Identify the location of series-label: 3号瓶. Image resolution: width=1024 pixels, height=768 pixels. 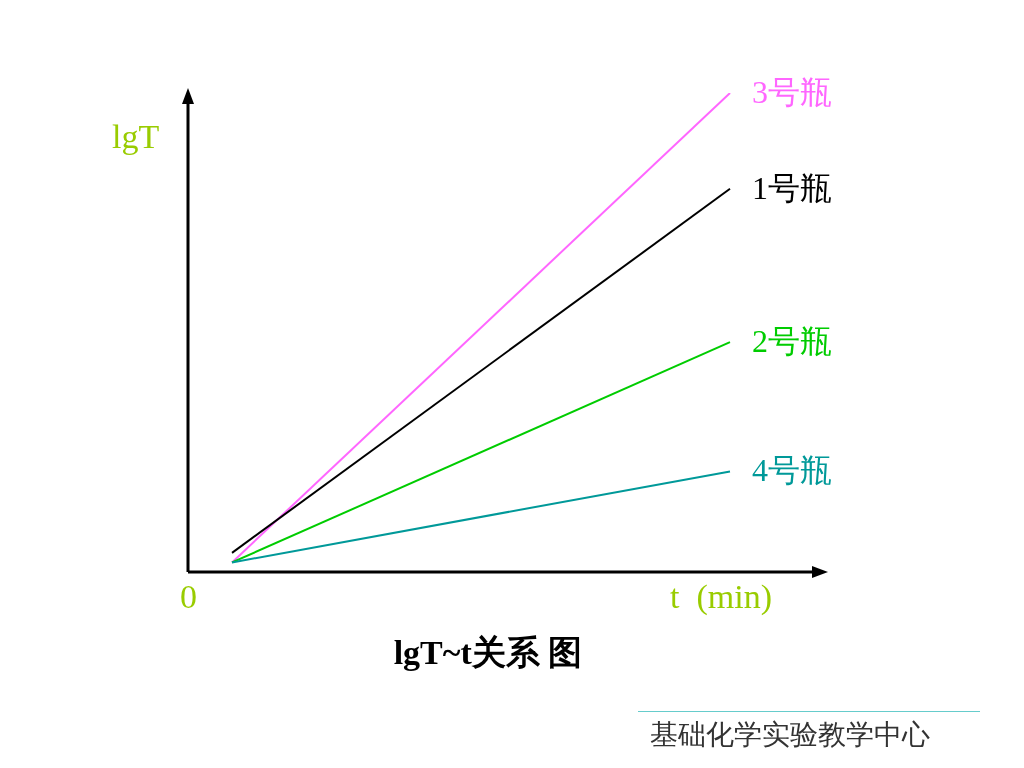
(792, 92).